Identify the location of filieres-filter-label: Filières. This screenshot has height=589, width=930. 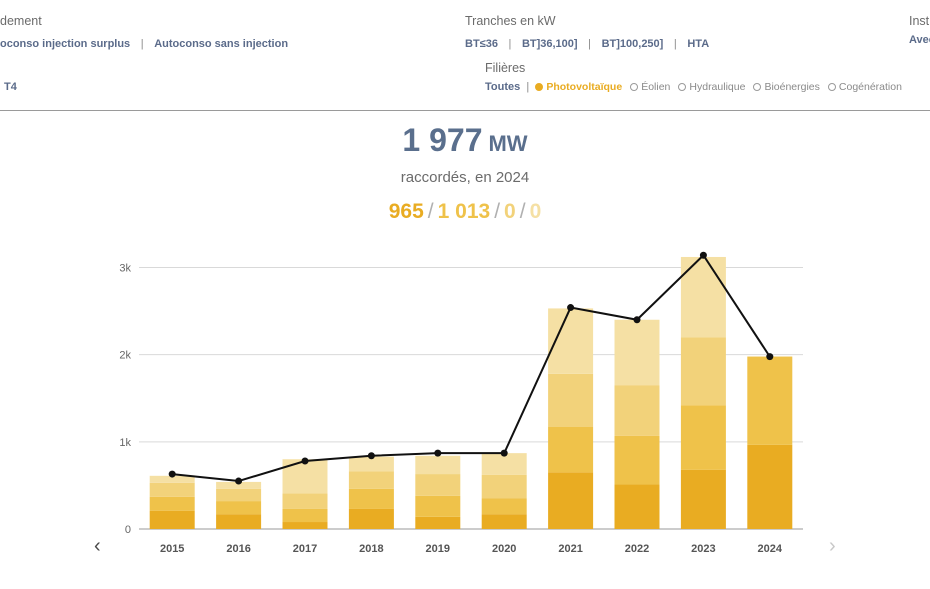
(505, 68).